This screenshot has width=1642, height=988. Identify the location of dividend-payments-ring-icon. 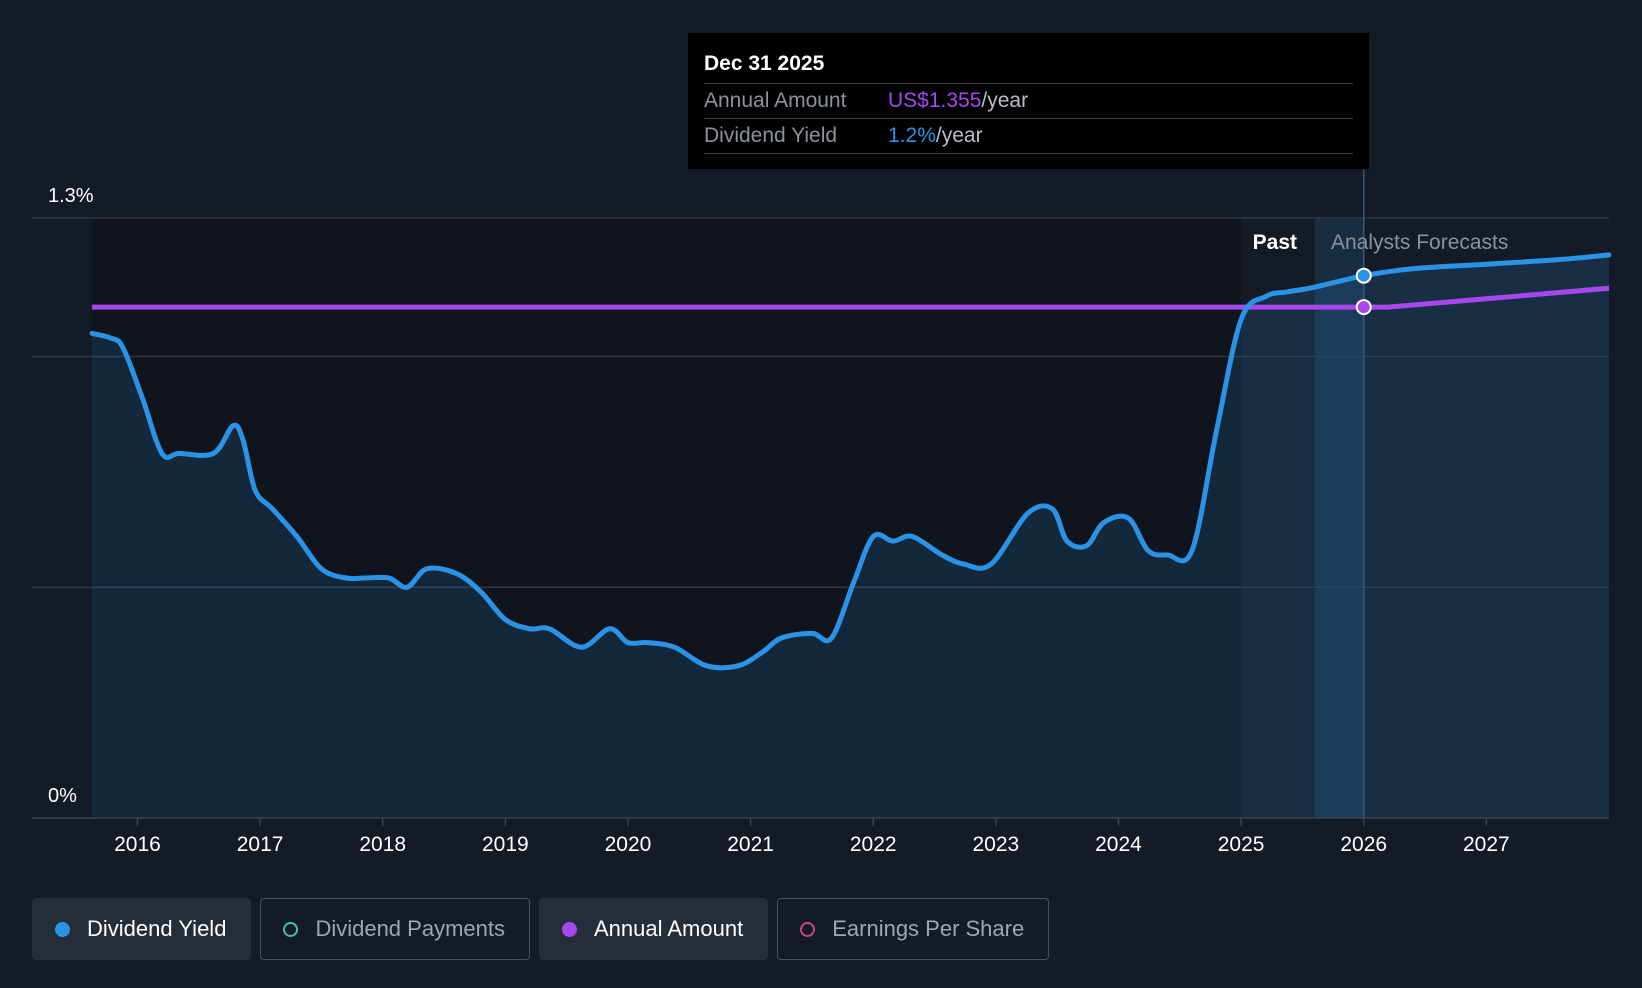
(291, 929).